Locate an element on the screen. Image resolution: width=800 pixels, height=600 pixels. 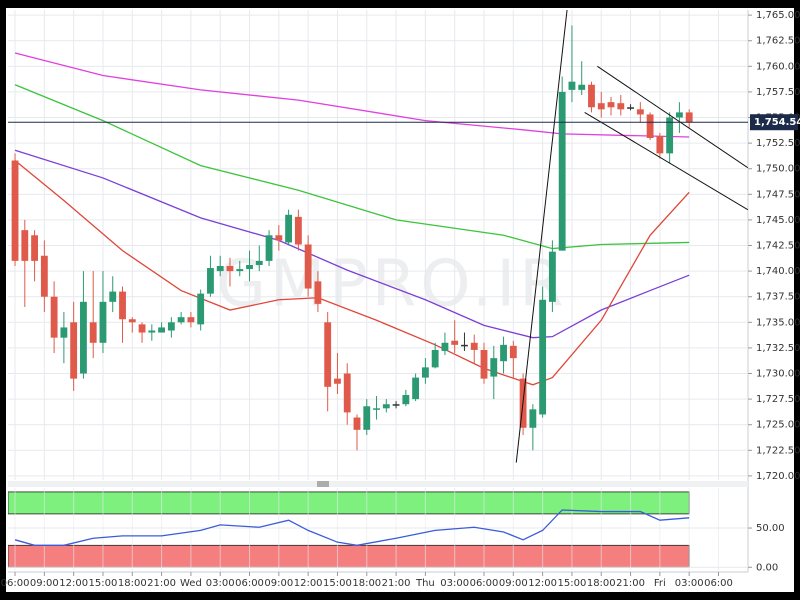
y-tick-label: 1,747.50 is located at coordinates (778, 194).